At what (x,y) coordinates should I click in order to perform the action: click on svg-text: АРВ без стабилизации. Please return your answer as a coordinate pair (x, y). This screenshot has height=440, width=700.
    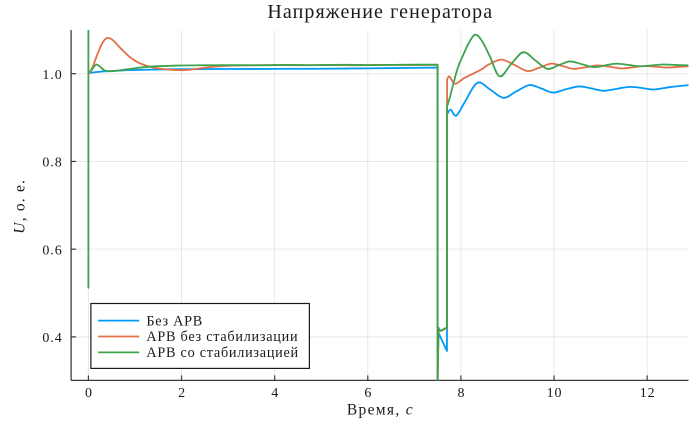
    Looking at the image, I should click on (222, 337).